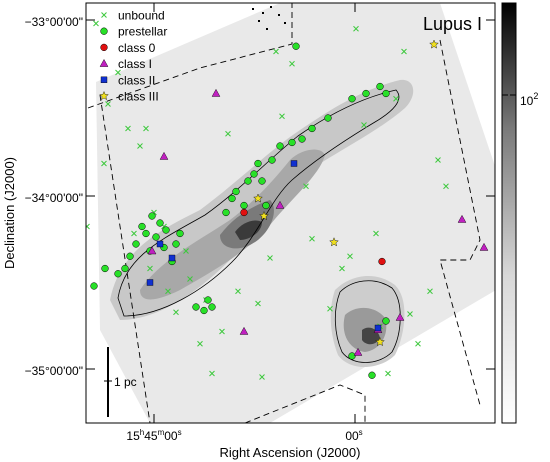 The width and height of the screenshot is (550, 462). I want to click on legend-label: unbound, so click(141, 16).